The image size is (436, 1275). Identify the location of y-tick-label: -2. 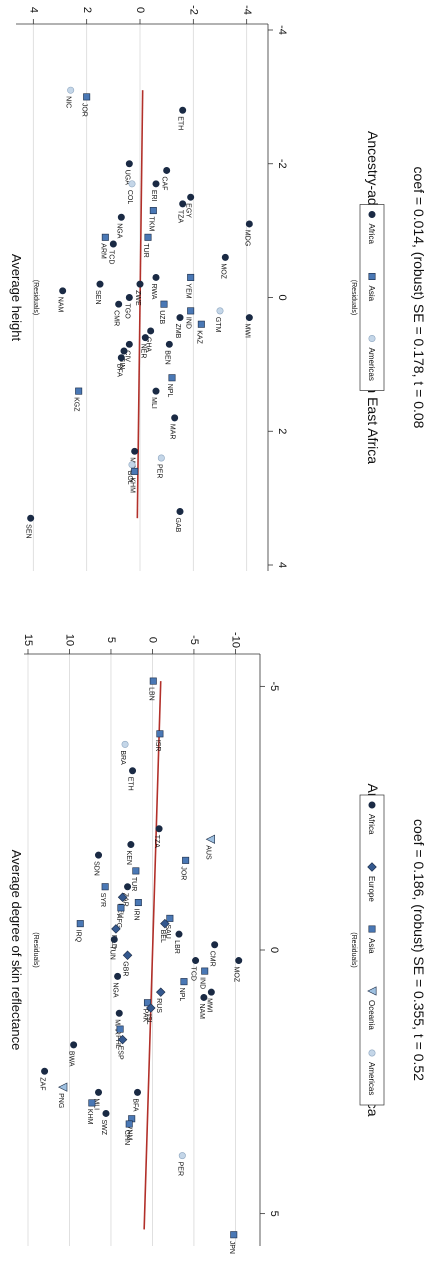
(193, 10).